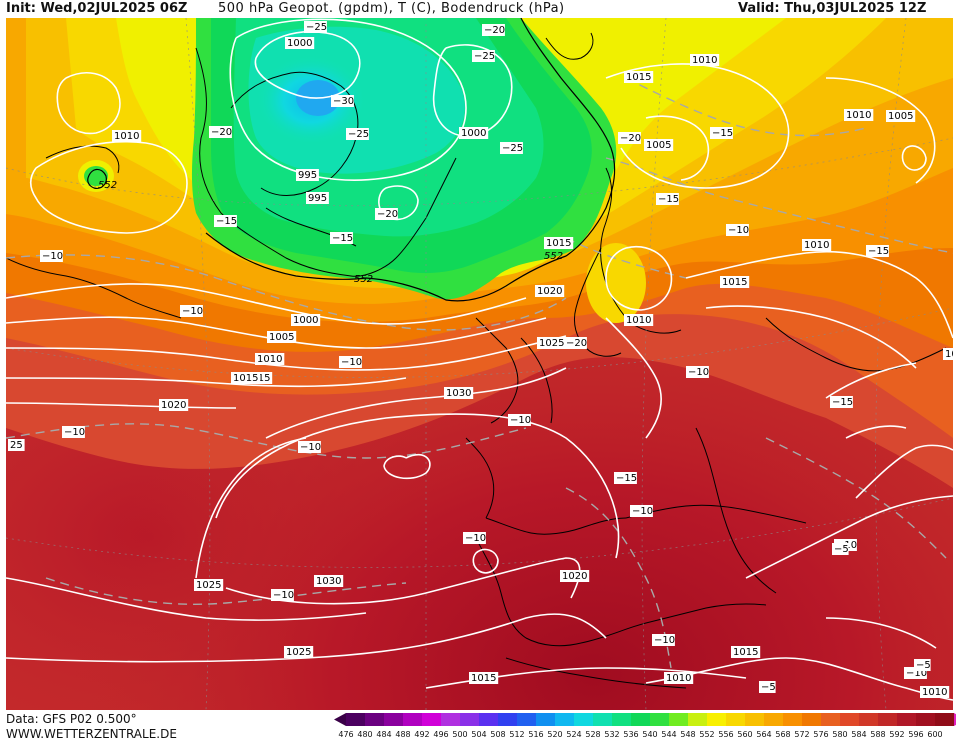  I want to click on legend-tick-label: 484, so click(383, 734).